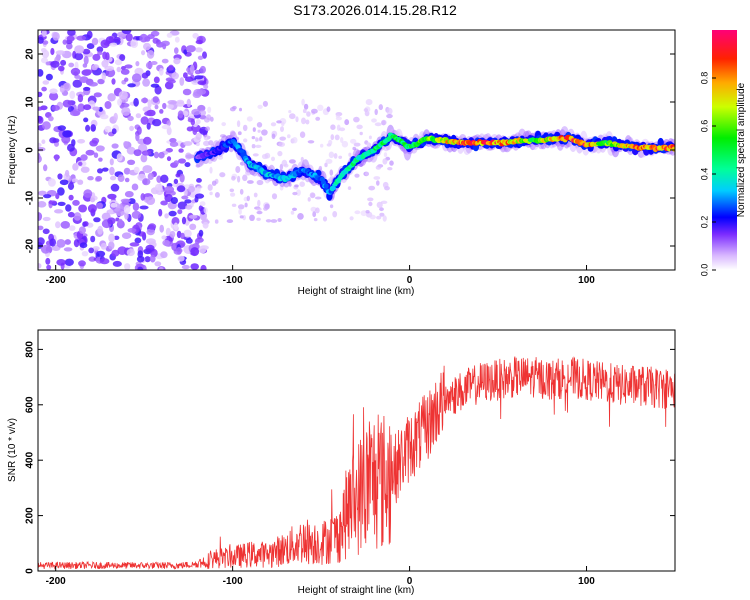 The image size is (750, 600). What do you see at coordinates (30, 102) in the screenshot?
I see `spectrogram-y-tick-label: 10` at bounding box center [30, 102].